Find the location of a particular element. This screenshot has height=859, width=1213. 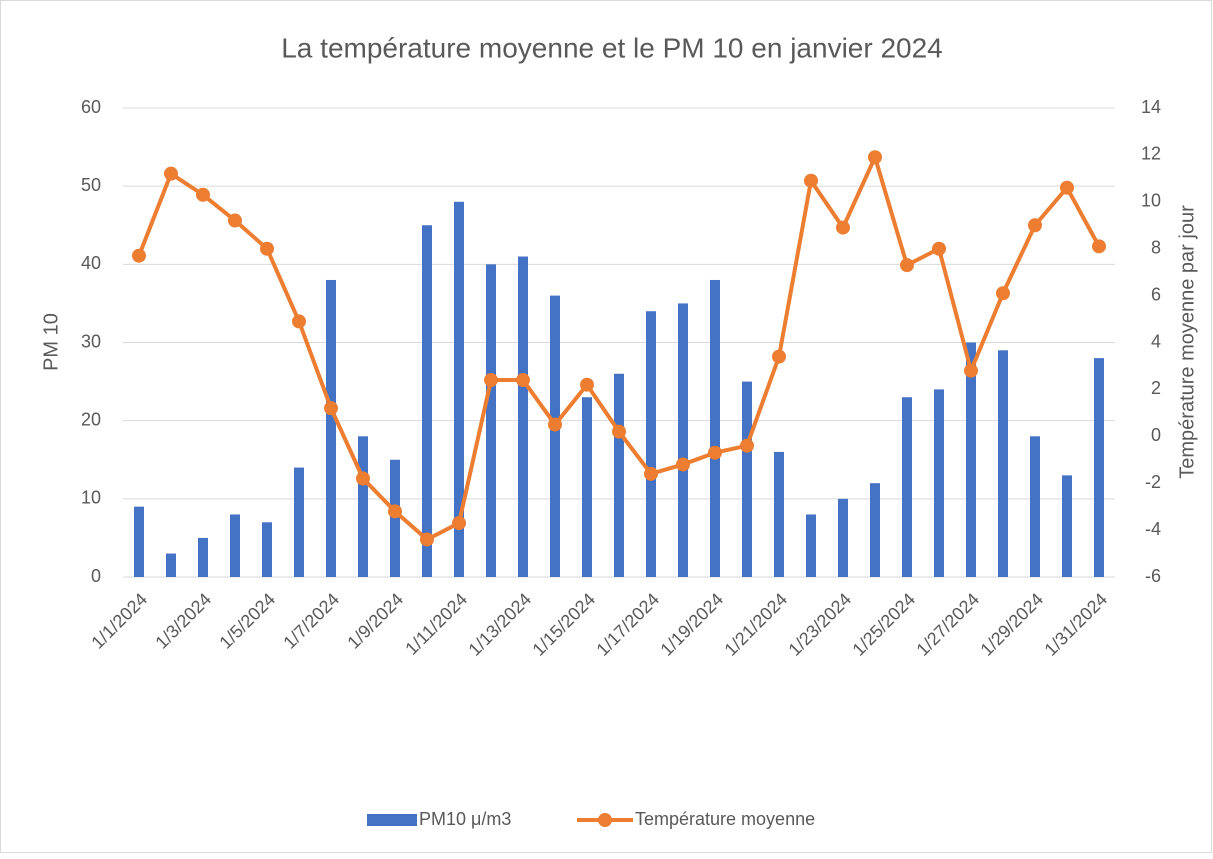

legend-label: Température moyenne is located at coordinates (725, 819).